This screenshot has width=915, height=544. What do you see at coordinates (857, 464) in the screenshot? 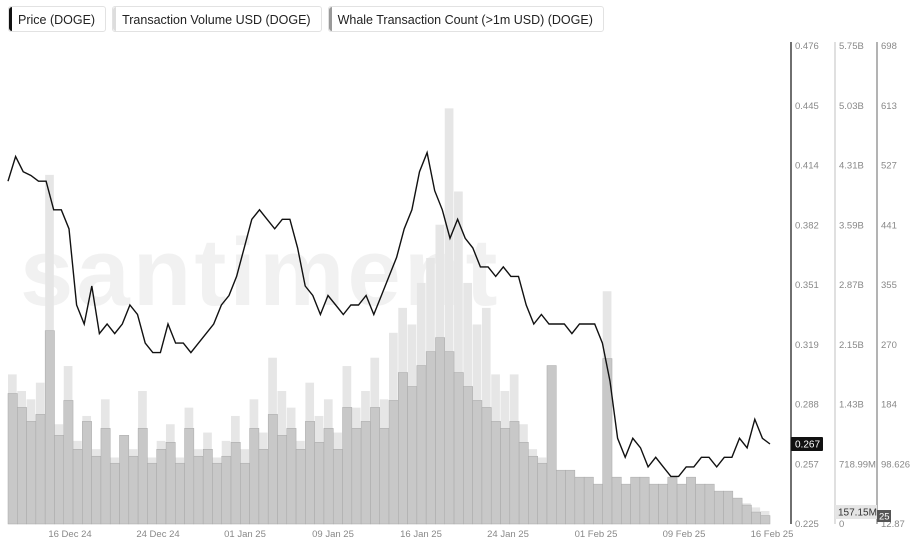
I see `volume-axis-tick-label: 718.99M` at bounding box center [857, 464].